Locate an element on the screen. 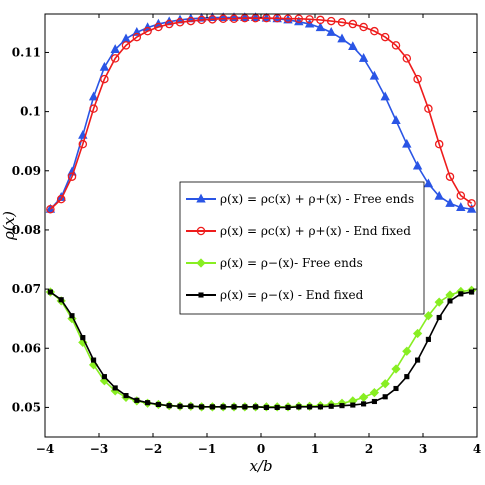 This screenshot has height=485, width=485. x-tick-label: 0 is located at coordinates (261, 449).